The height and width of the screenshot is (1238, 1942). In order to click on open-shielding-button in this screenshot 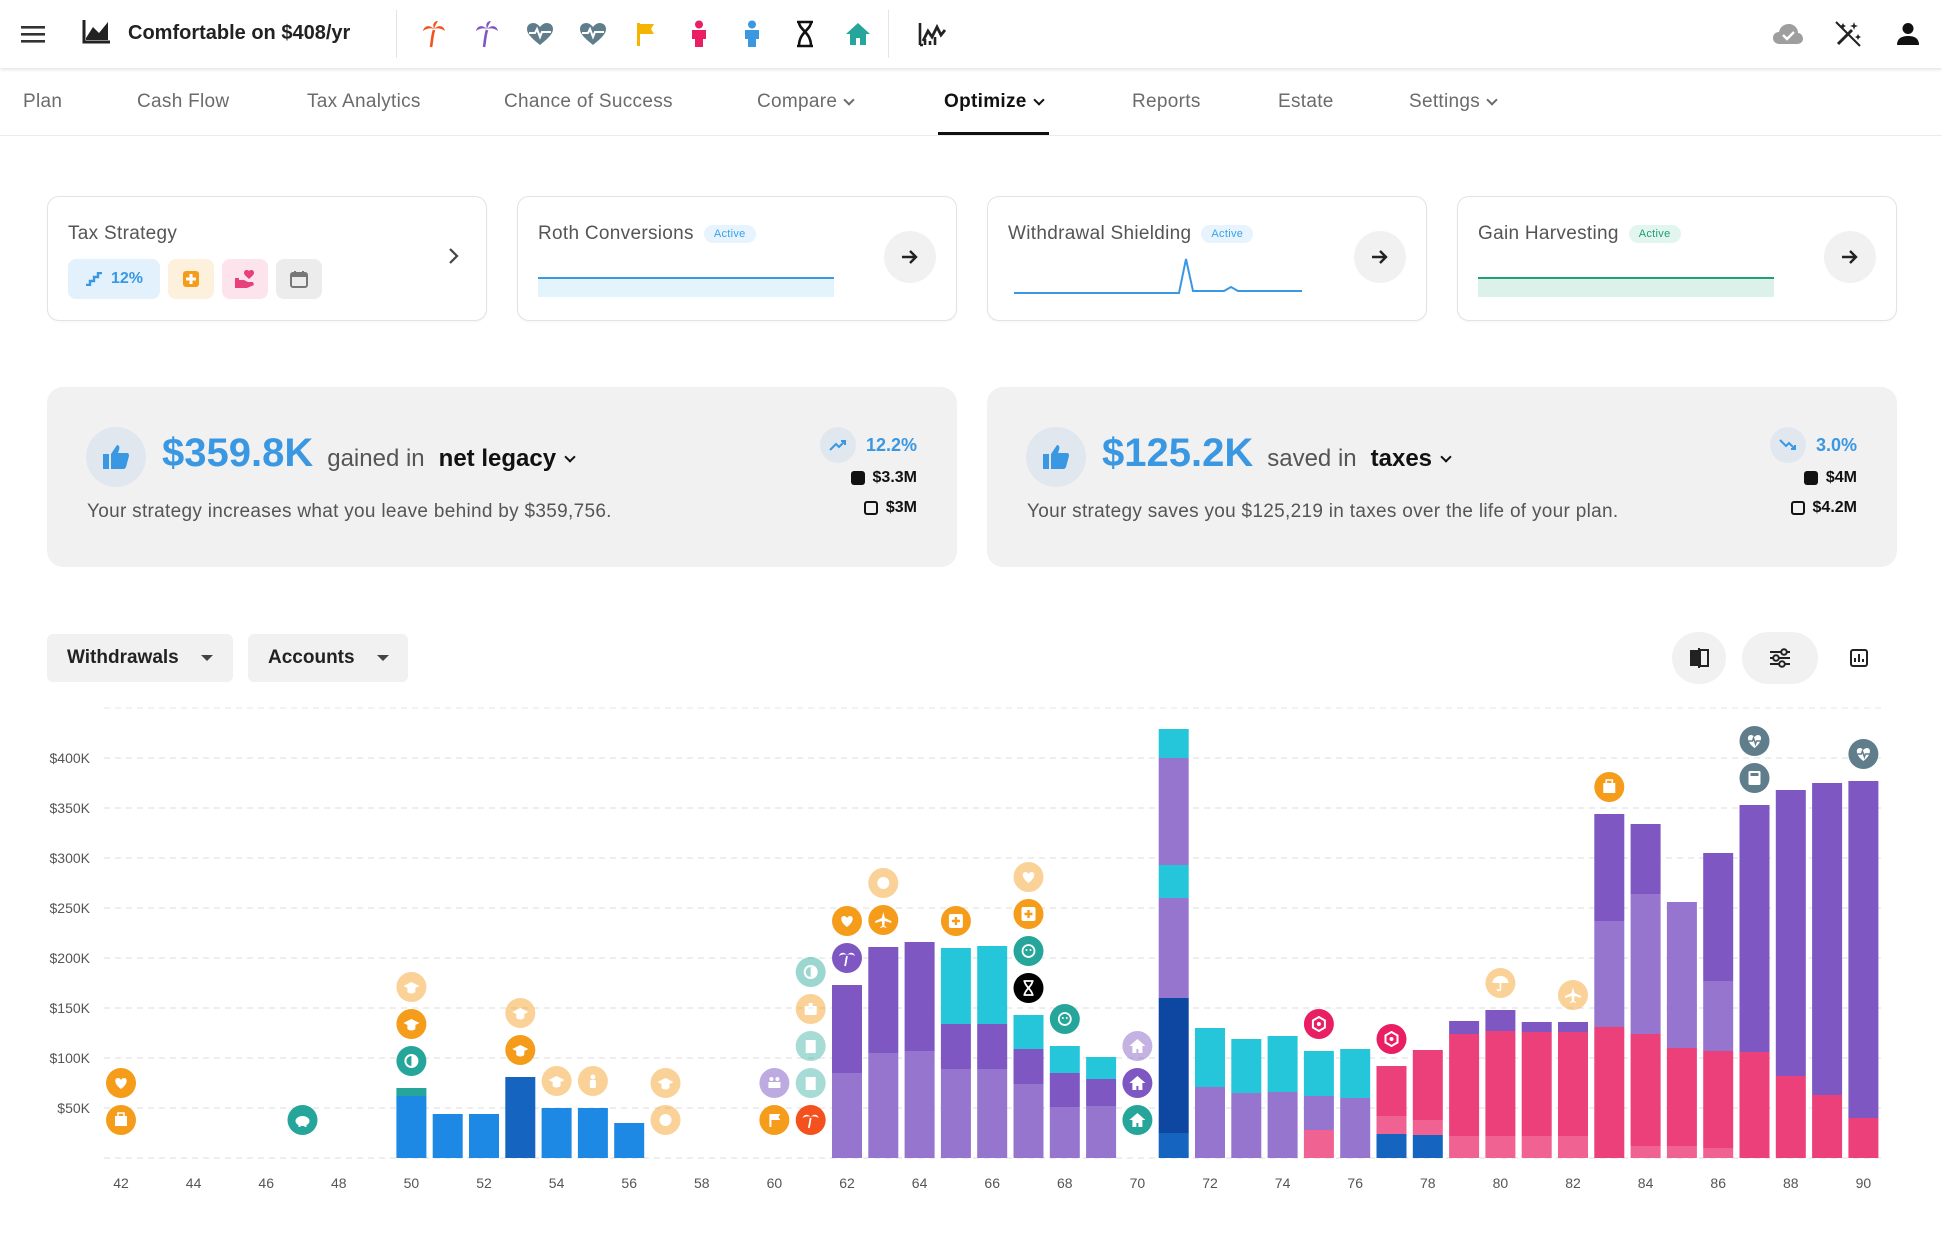, I will do `click(1380, 257)`.